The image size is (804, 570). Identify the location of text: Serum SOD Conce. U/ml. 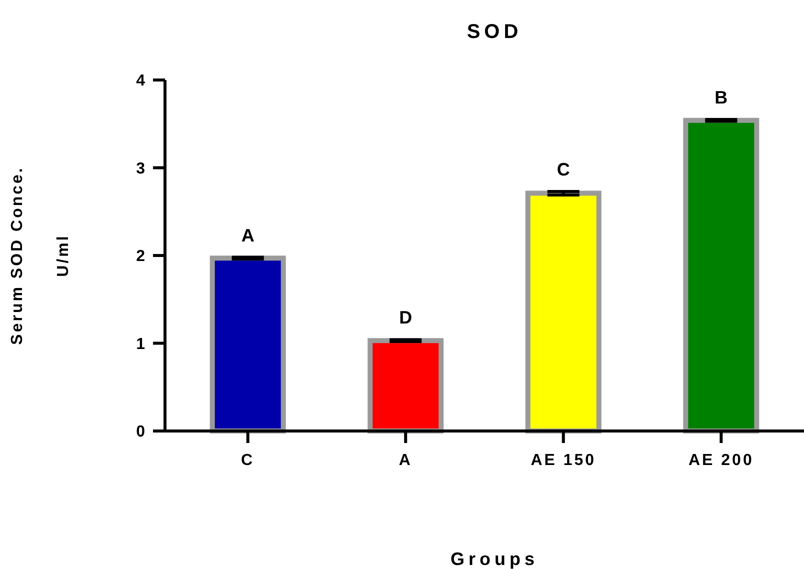
(40, 255).